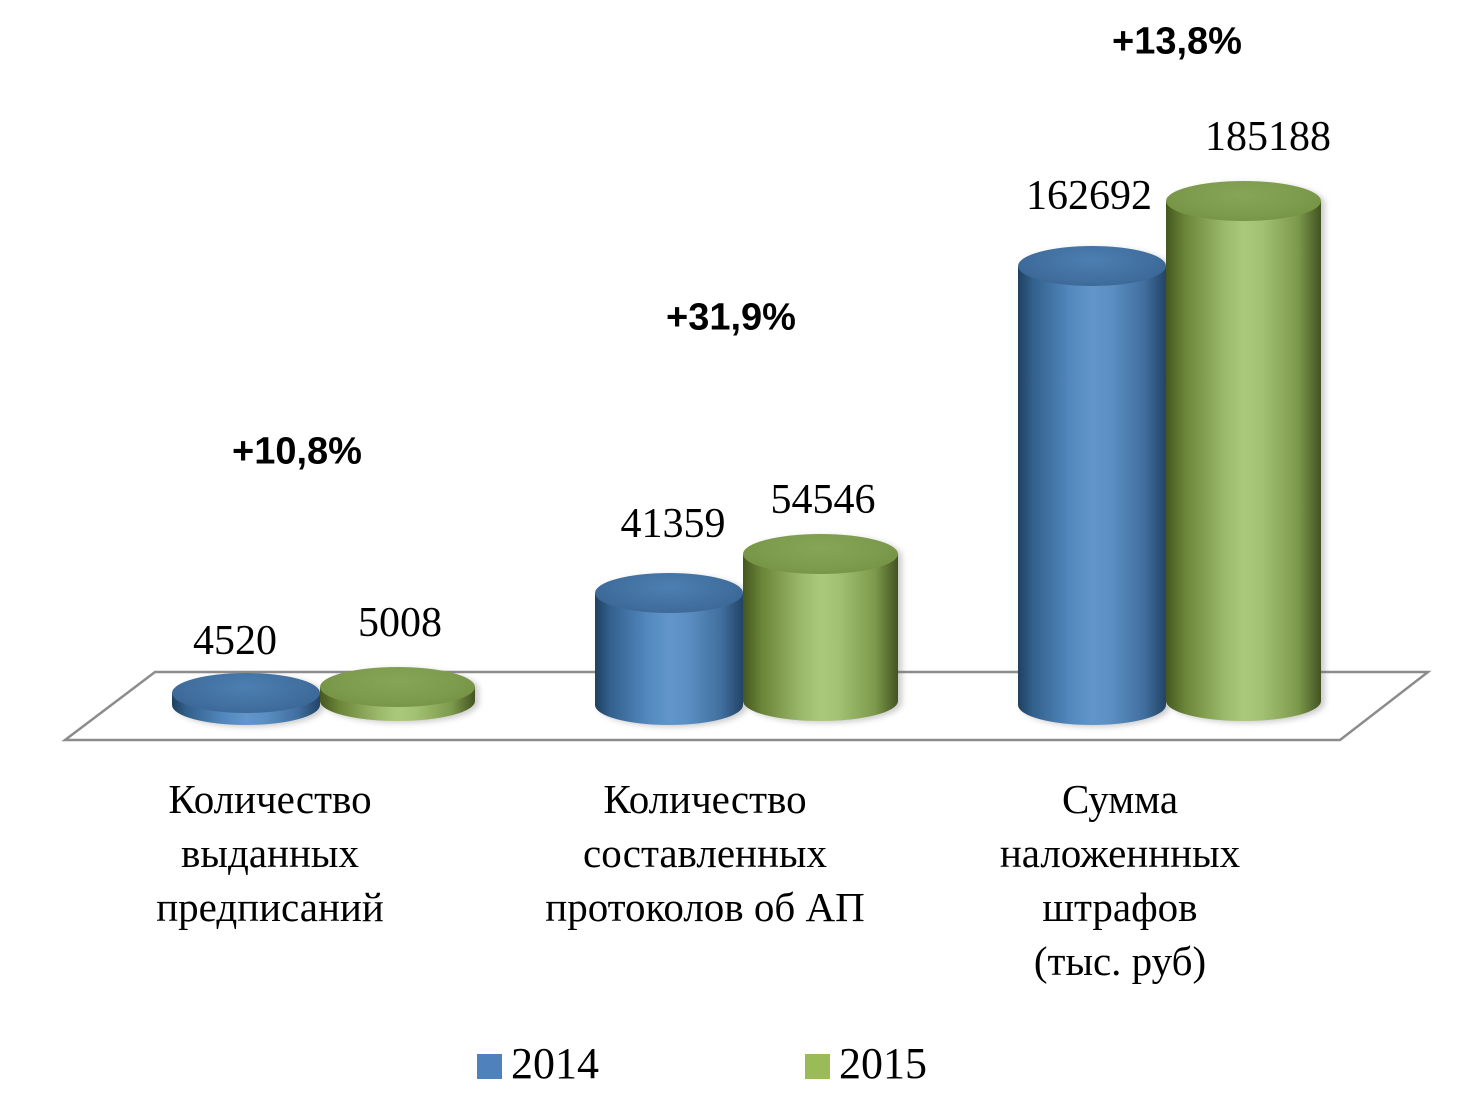 The image size is (1480, 1099). I want to click on change-annotation-shtrafy: +13,8%, so click(1177, 41).